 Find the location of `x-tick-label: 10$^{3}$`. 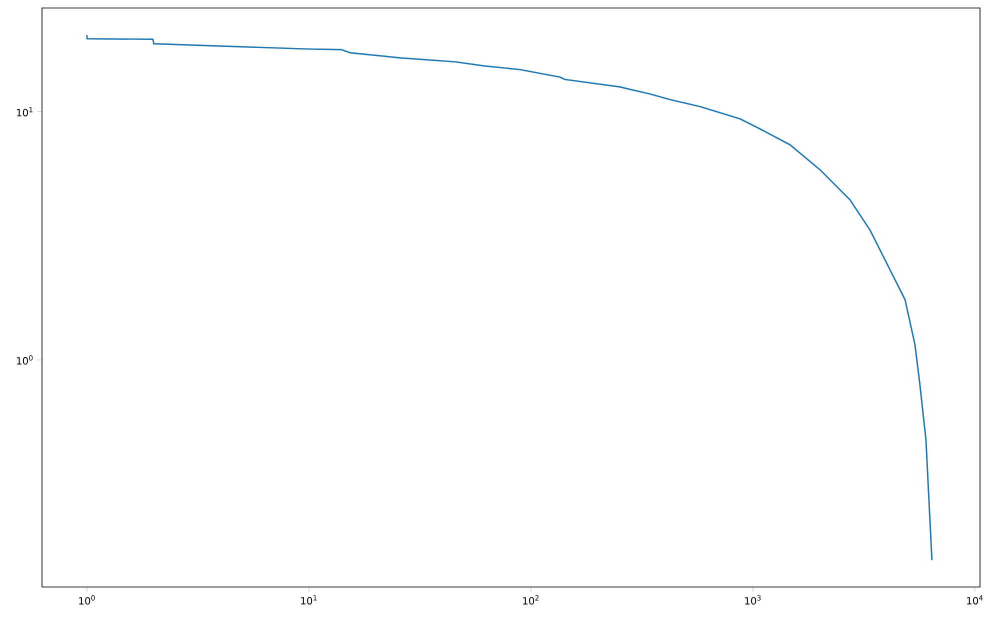

x-tick-label: 10$^{3}$ is located at coordinates (753, 600).